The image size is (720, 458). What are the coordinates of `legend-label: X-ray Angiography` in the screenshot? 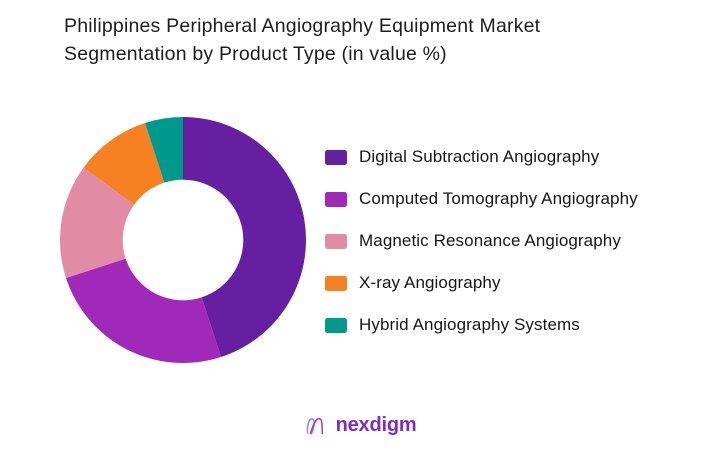 It's located at (430, 282).